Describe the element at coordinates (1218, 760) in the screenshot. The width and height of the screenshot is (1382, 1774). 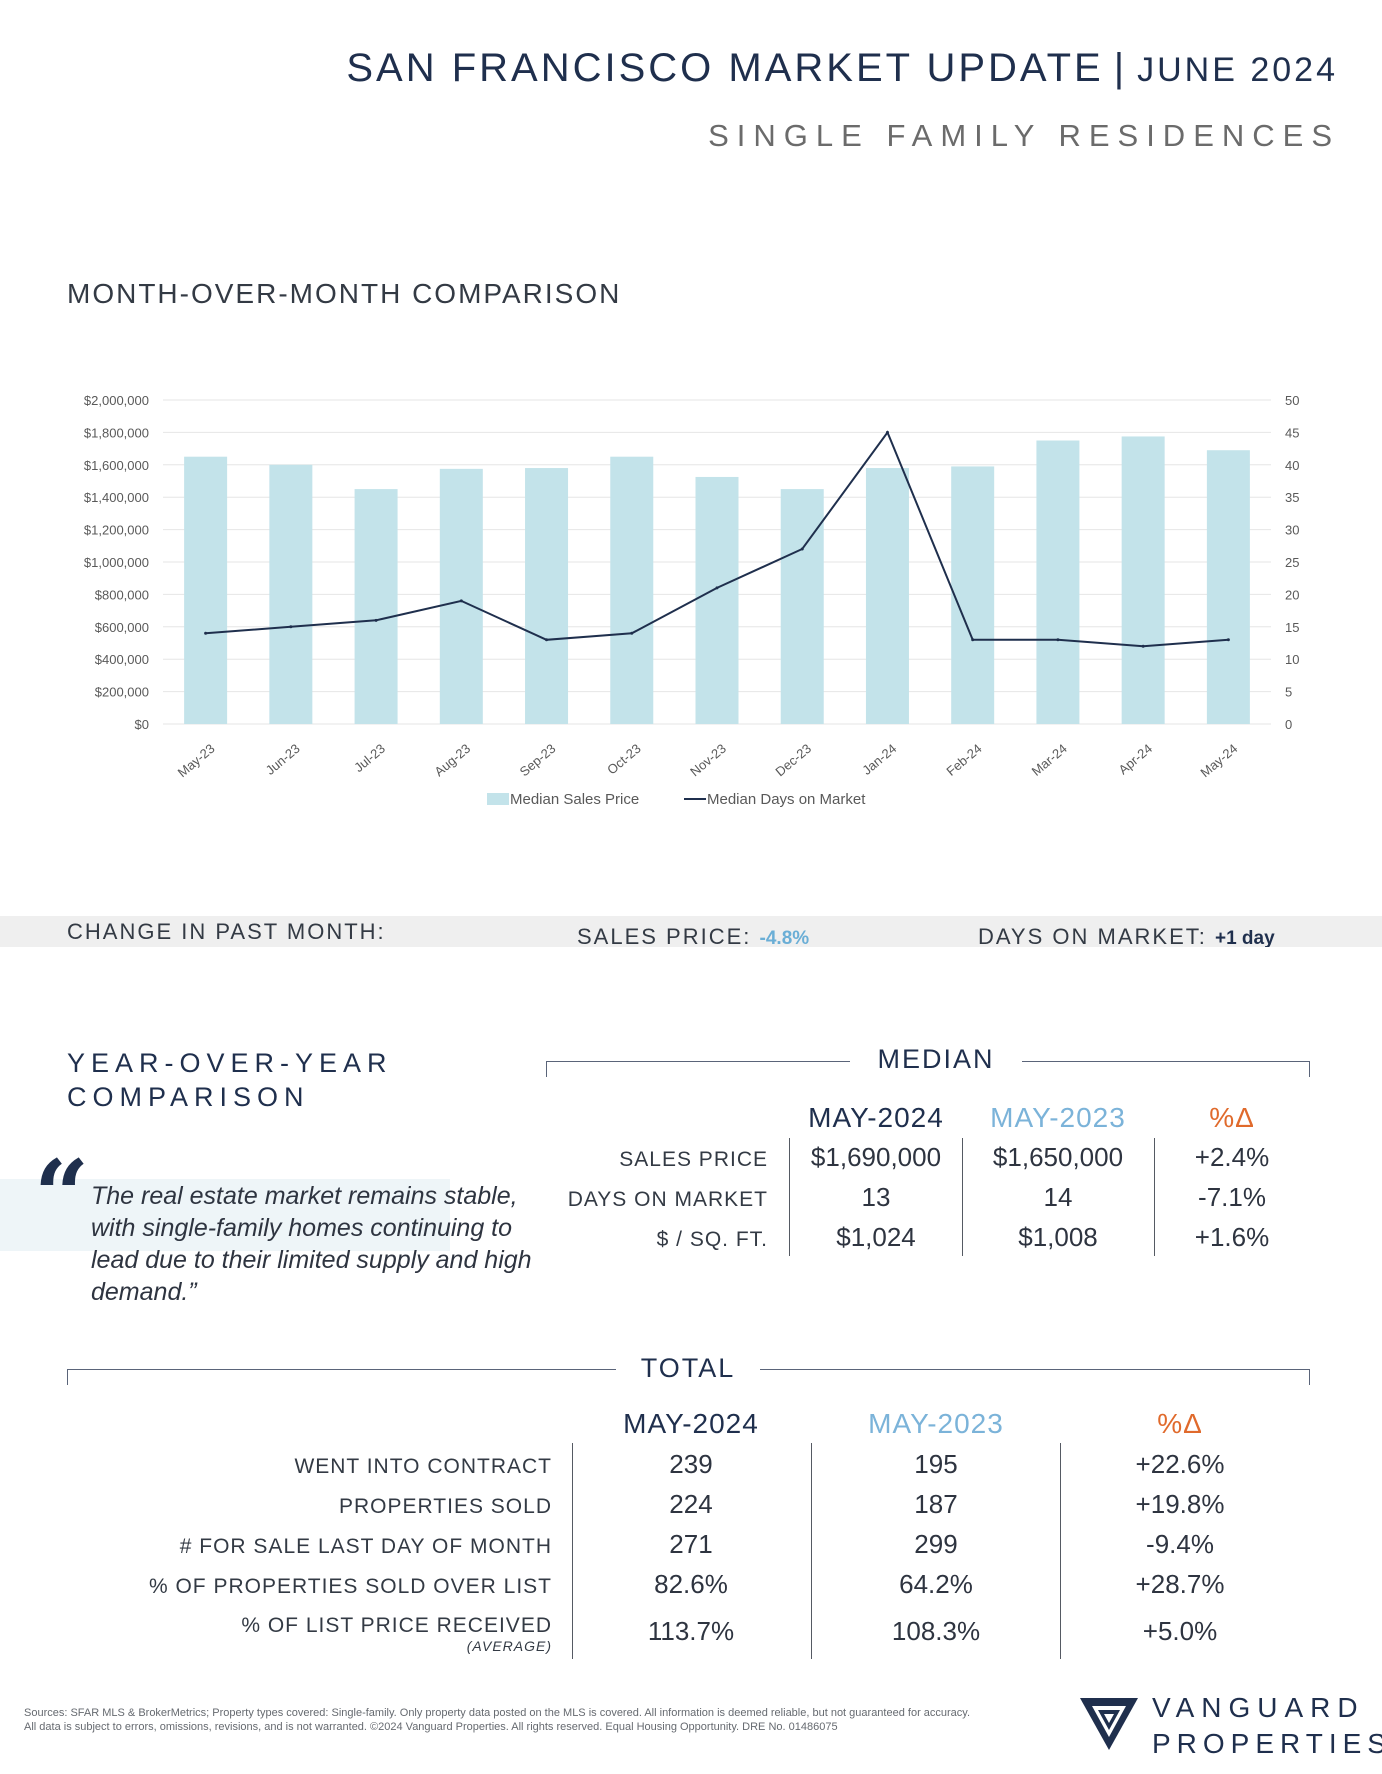
I see `x-tick-label: May-24` at that location.